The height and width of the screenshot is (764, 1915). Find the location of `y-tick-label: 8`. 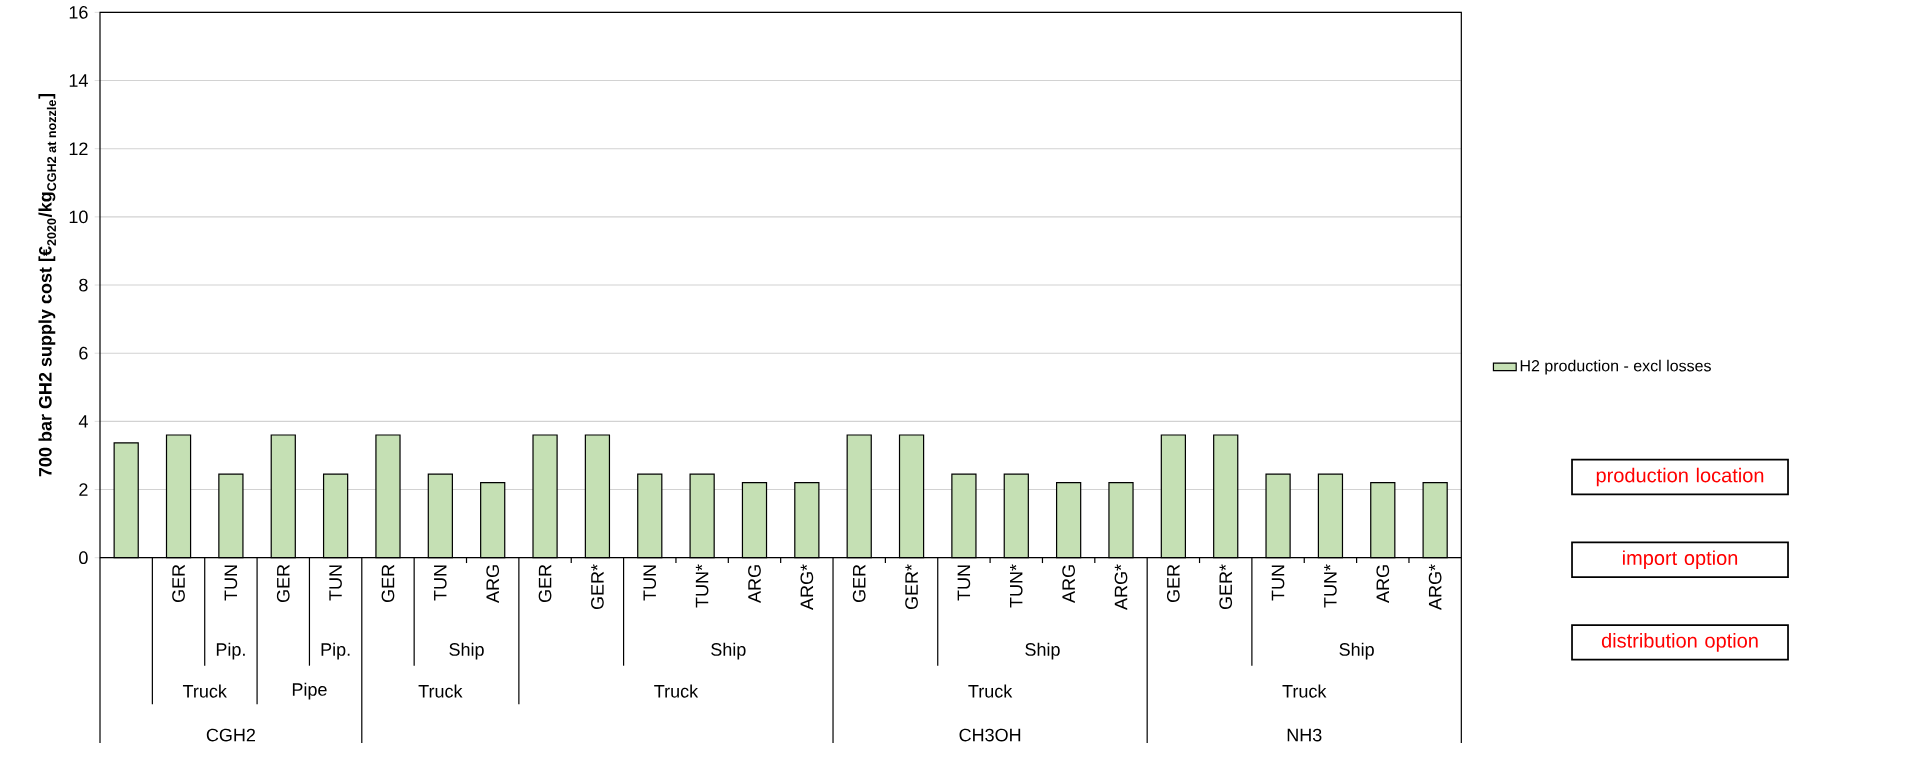

y-tick-label: 8 is located at coordinates (83, 285).